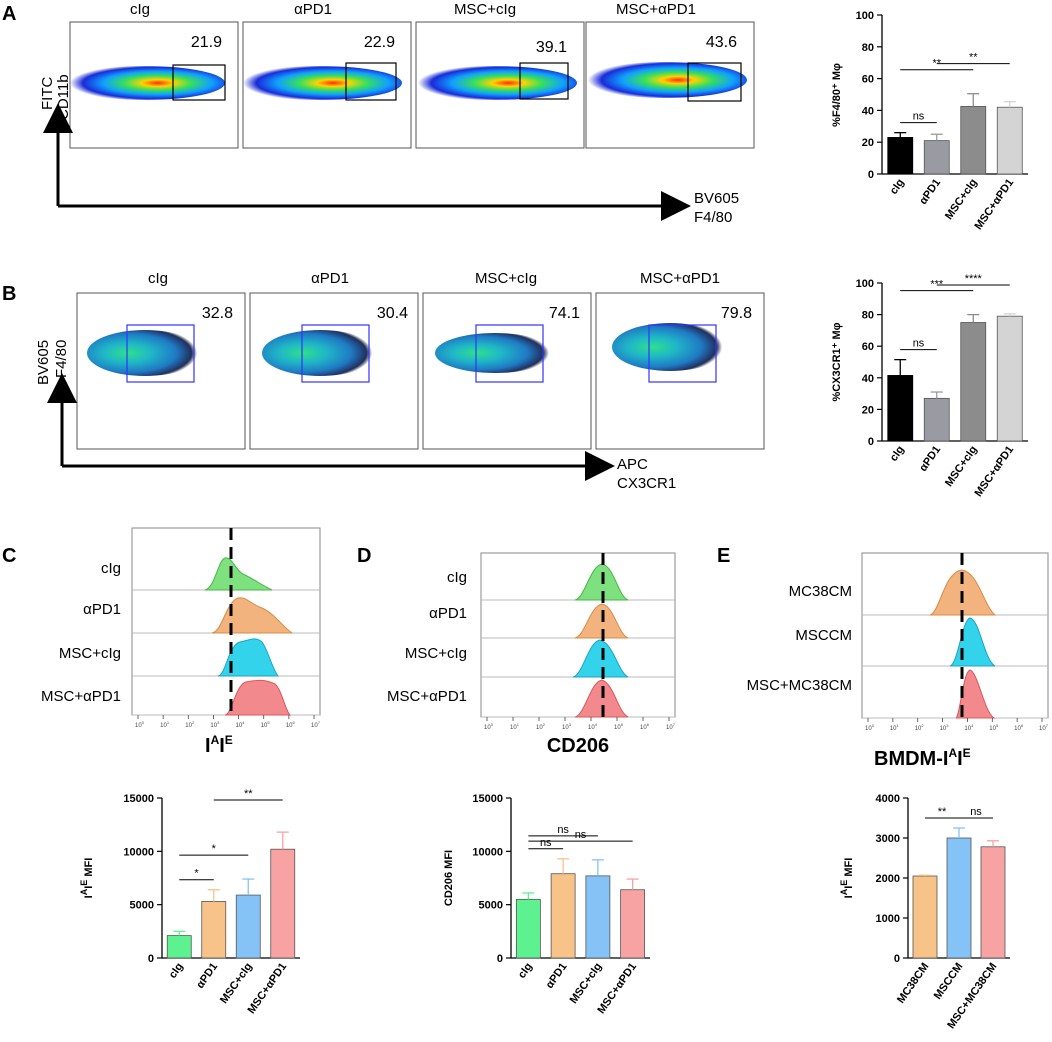 The height and width of the screenshot is (1042, 1052). I want to click on hist-d-x-label: CD206, so click(578, 746).